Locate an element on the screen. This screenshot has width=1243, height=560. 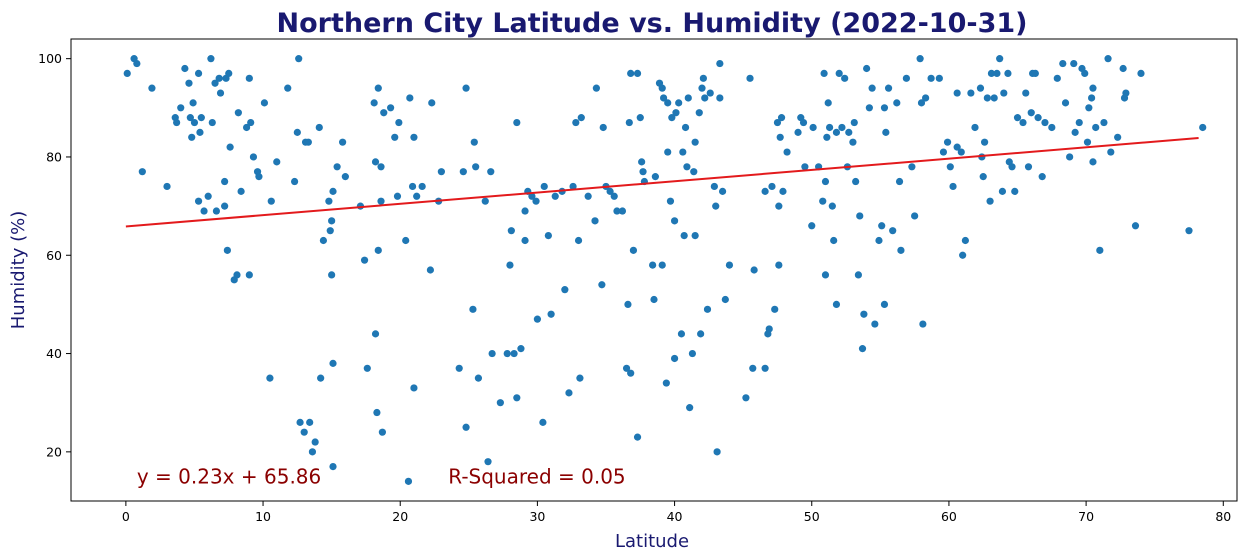
x-axis-ticks: 0 10 20 30 40 50 60 70 80 is located at coordinates (676, 512).